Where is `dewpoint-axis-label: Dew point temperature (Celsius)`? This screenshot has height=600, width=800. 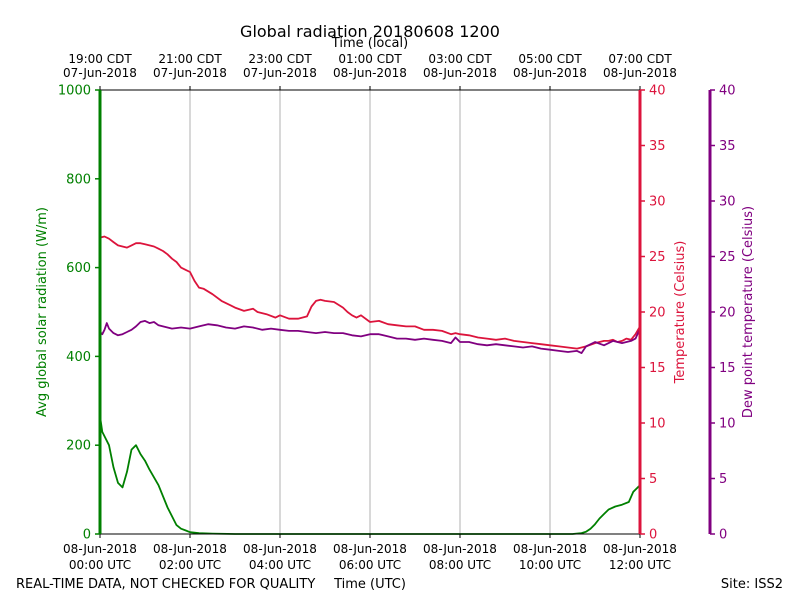 dewpoint-axis-label: Dew point temperature (Celsius) is located at coordinates (748, 312).